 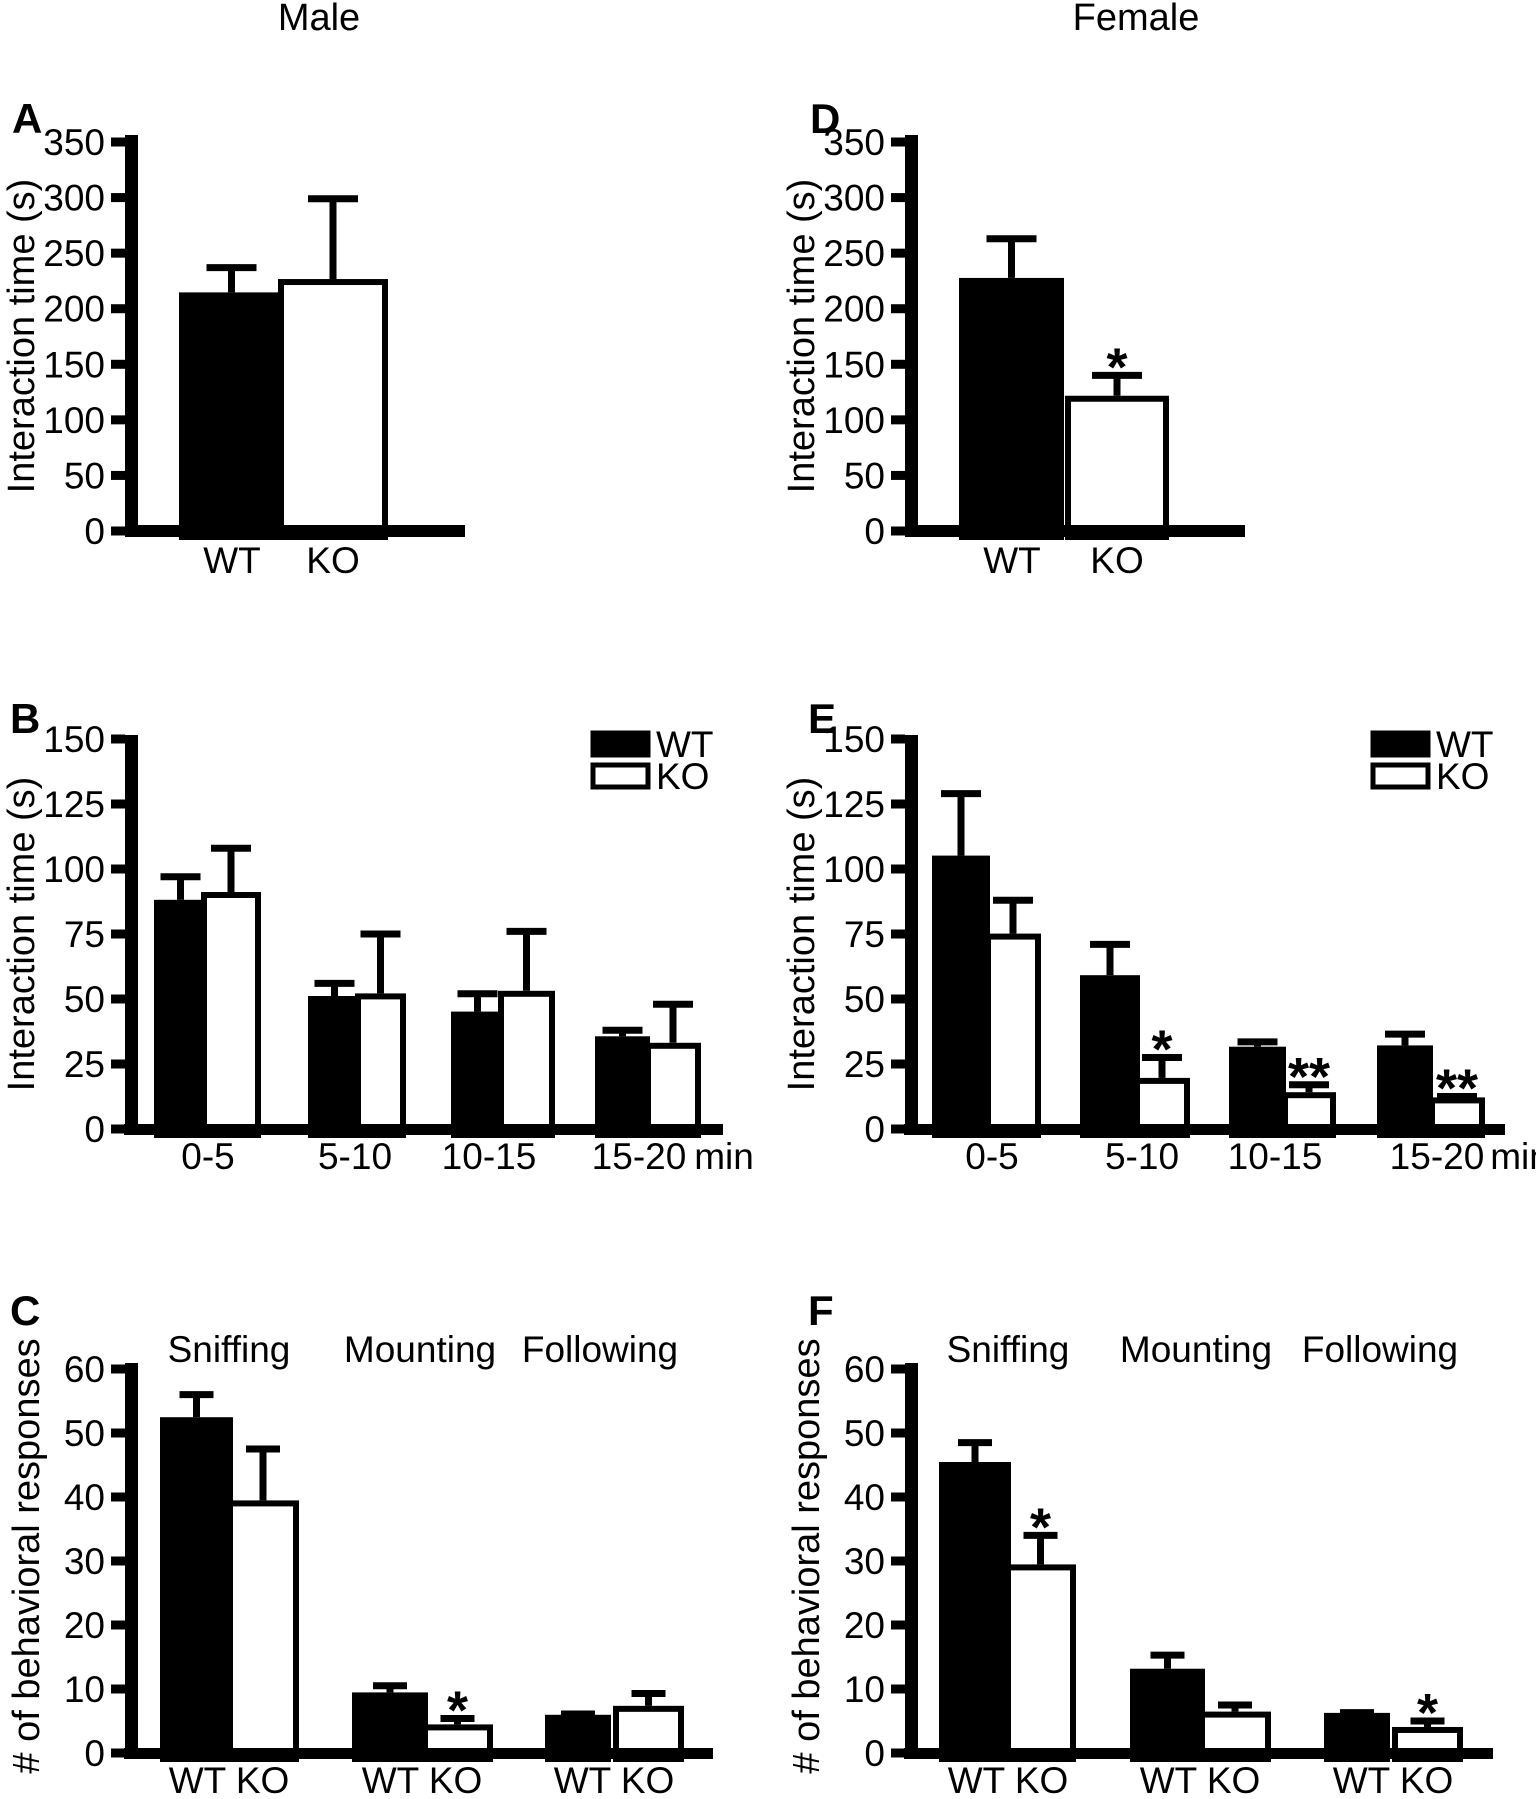 I want to click on column-title-male: Male, so click(x=319, y=19).